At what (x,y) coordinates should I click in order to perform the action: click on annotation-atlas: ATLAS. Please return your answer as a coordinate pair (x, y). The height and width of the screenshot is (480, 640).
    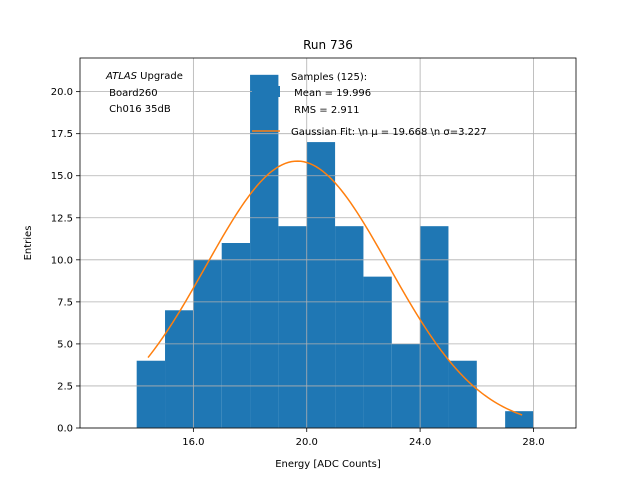
    Looking at the image, I should click on (121, 76).